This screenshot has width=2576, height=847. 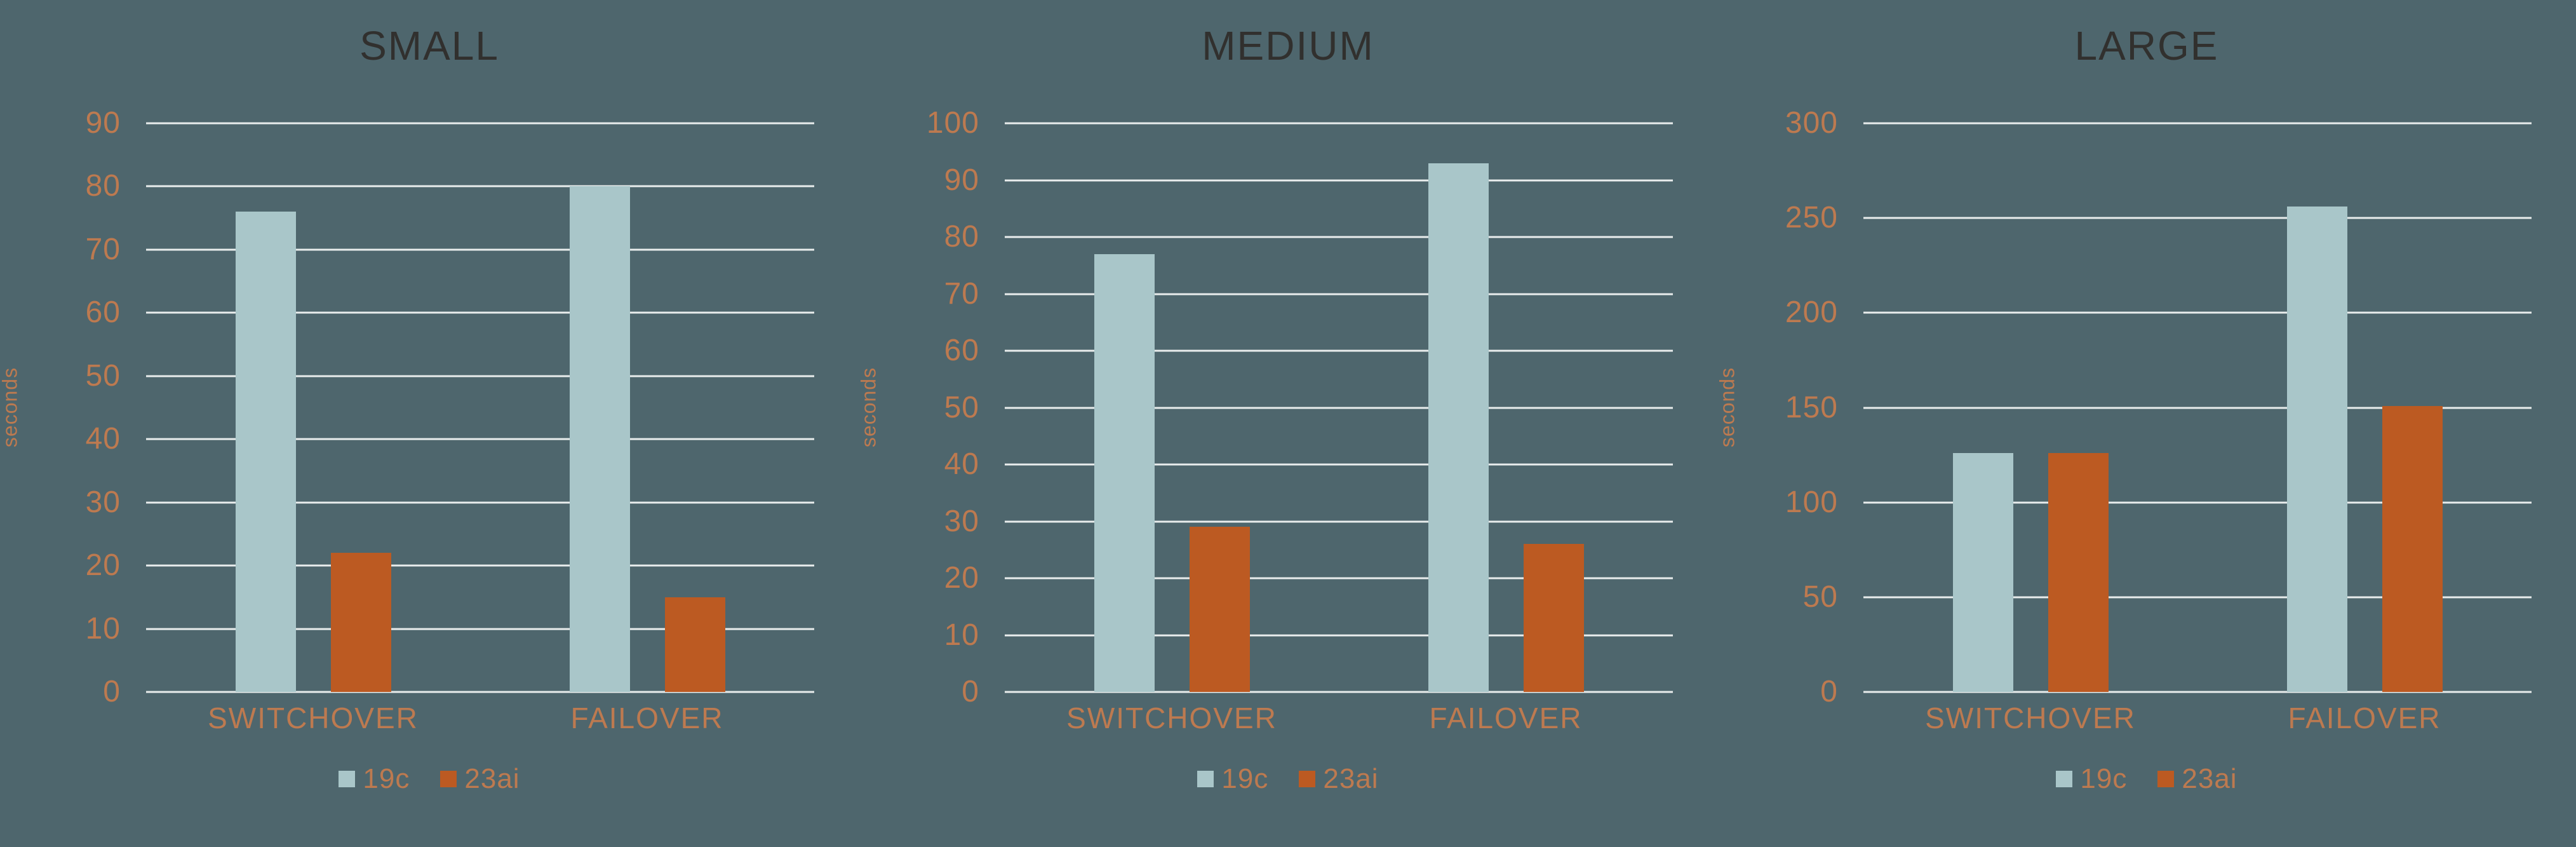 I want to click on y-axis: 0 50 100 150 200 250 300, so click(x=1796, y=407).